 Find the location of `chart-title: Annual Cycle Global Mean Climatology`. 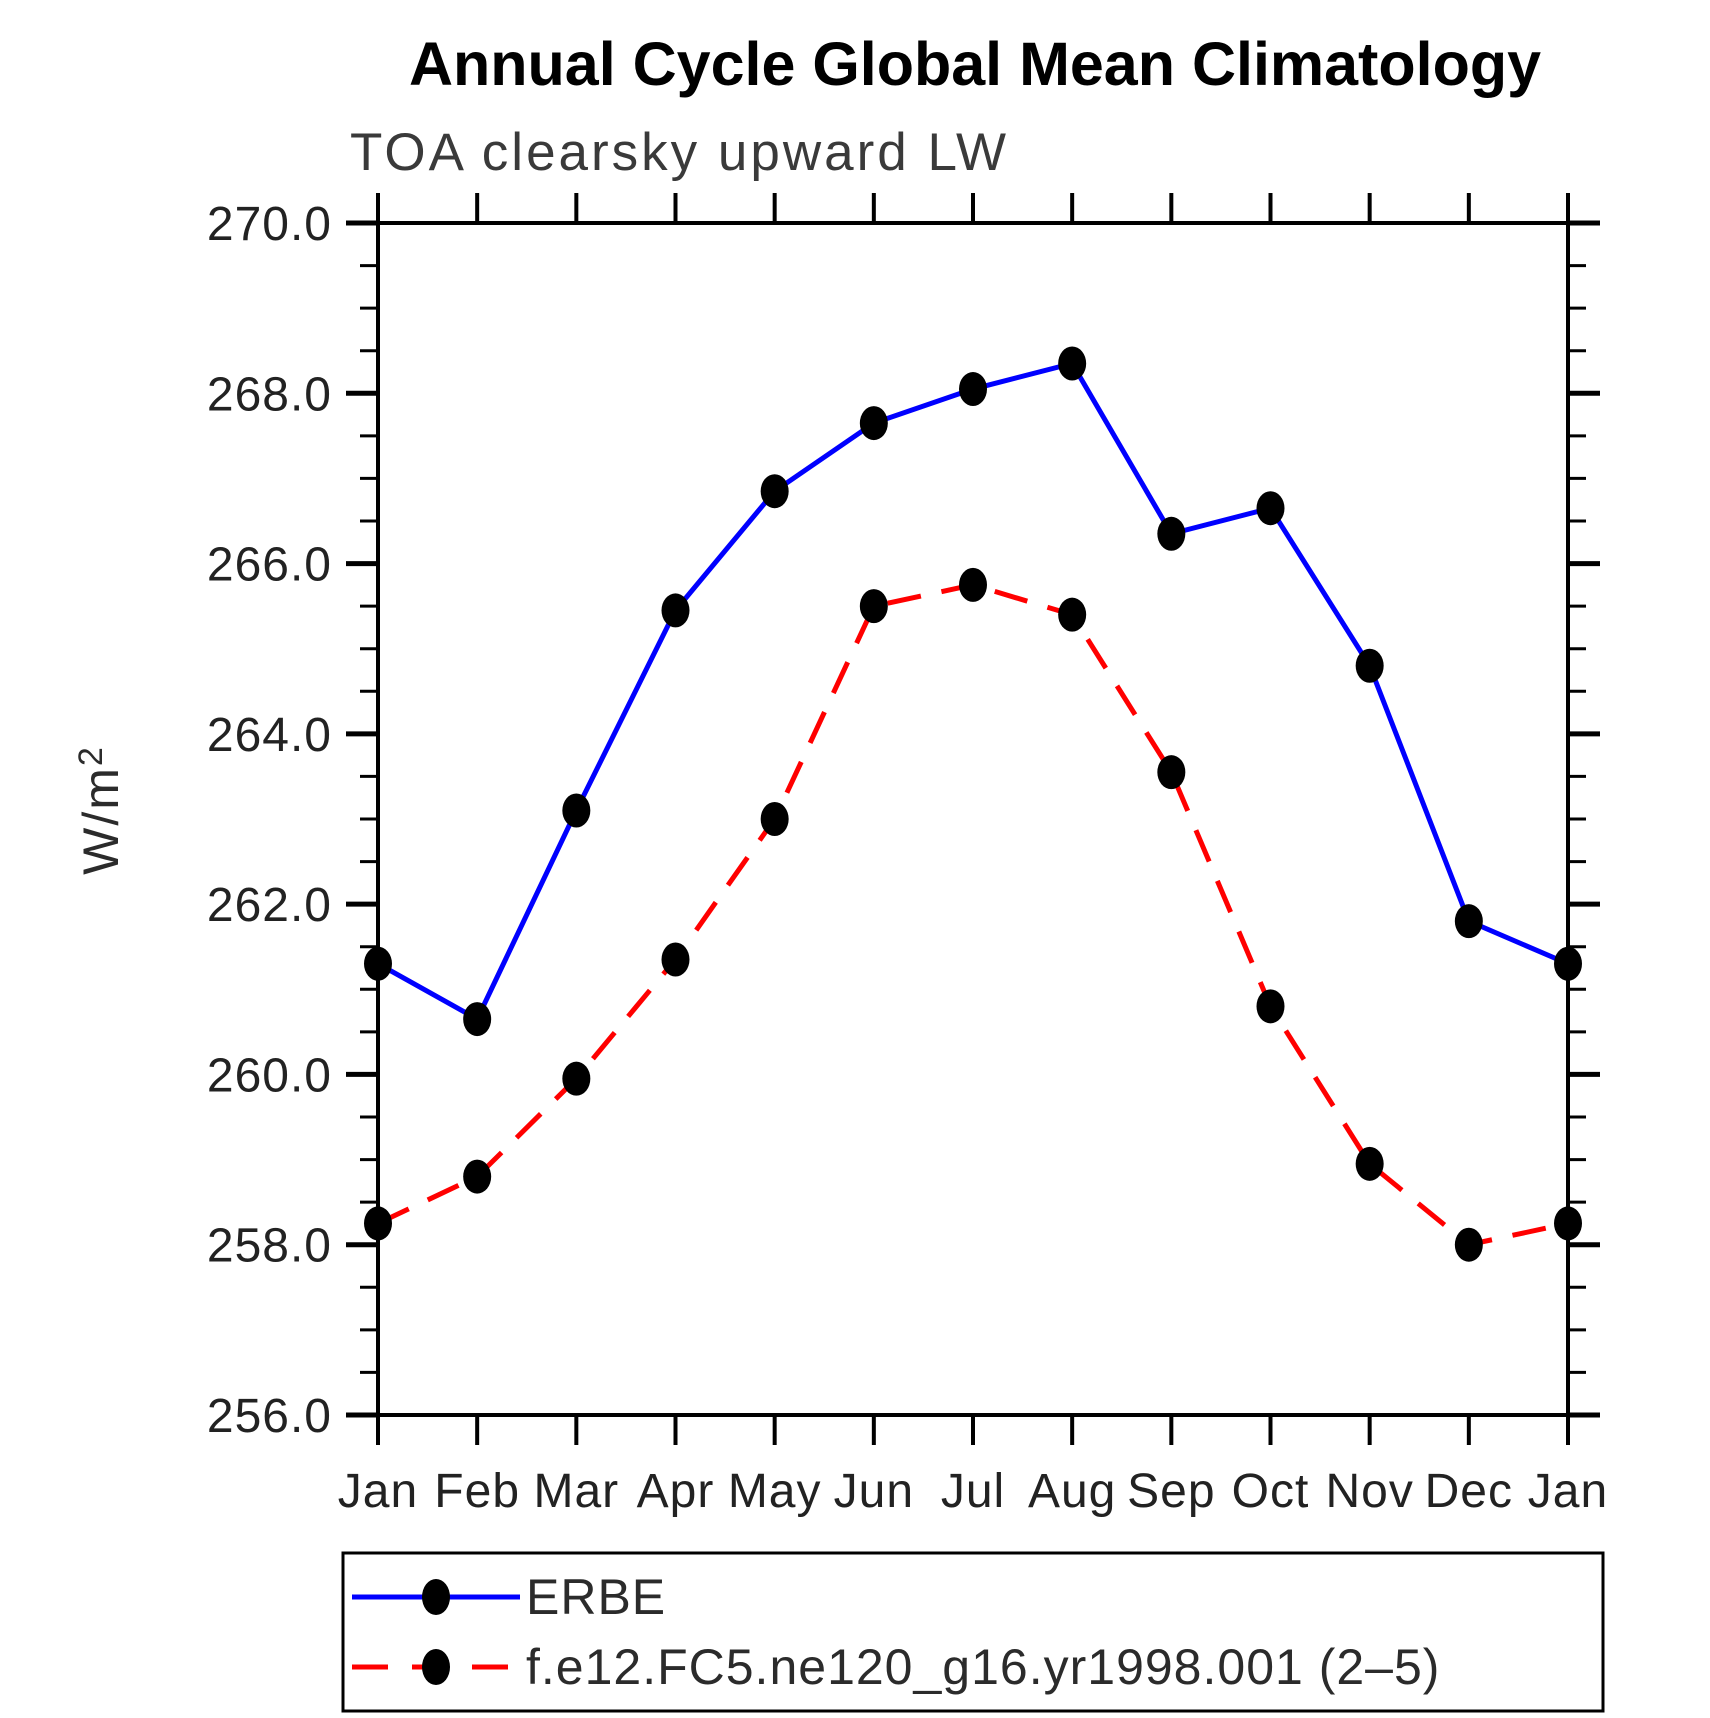

chart-title: Annual Cycle Global Mean Climatology is located at coordinates (975, 64).